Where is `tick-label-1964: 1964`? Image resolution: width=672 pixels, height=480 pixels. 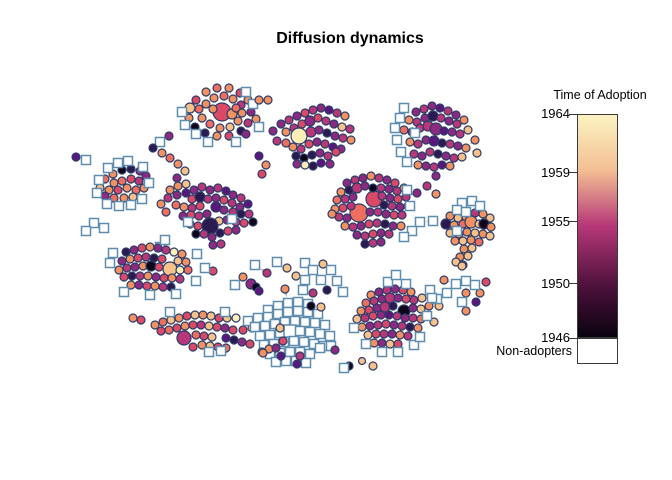
tick-label-1964: 1964 is located at coordinates (555, 113).